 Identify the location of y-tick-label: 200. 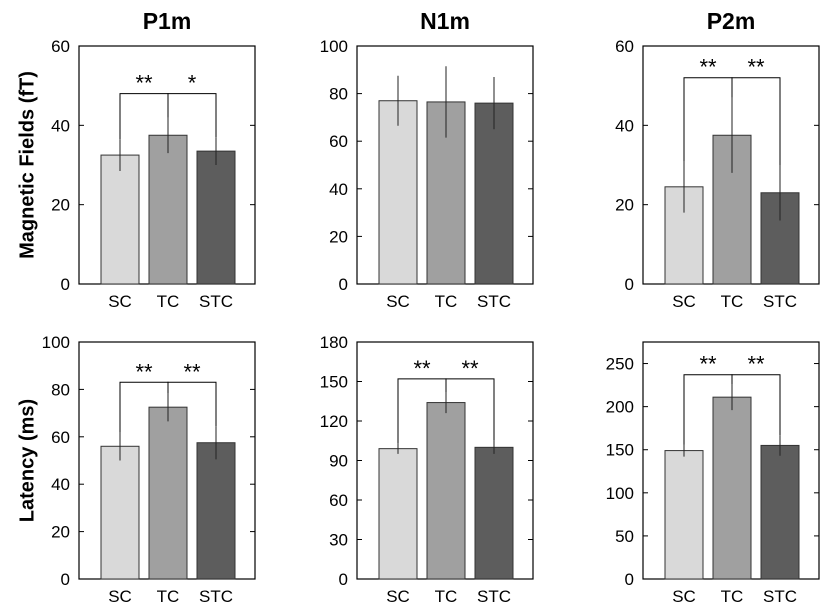
(620, 407).